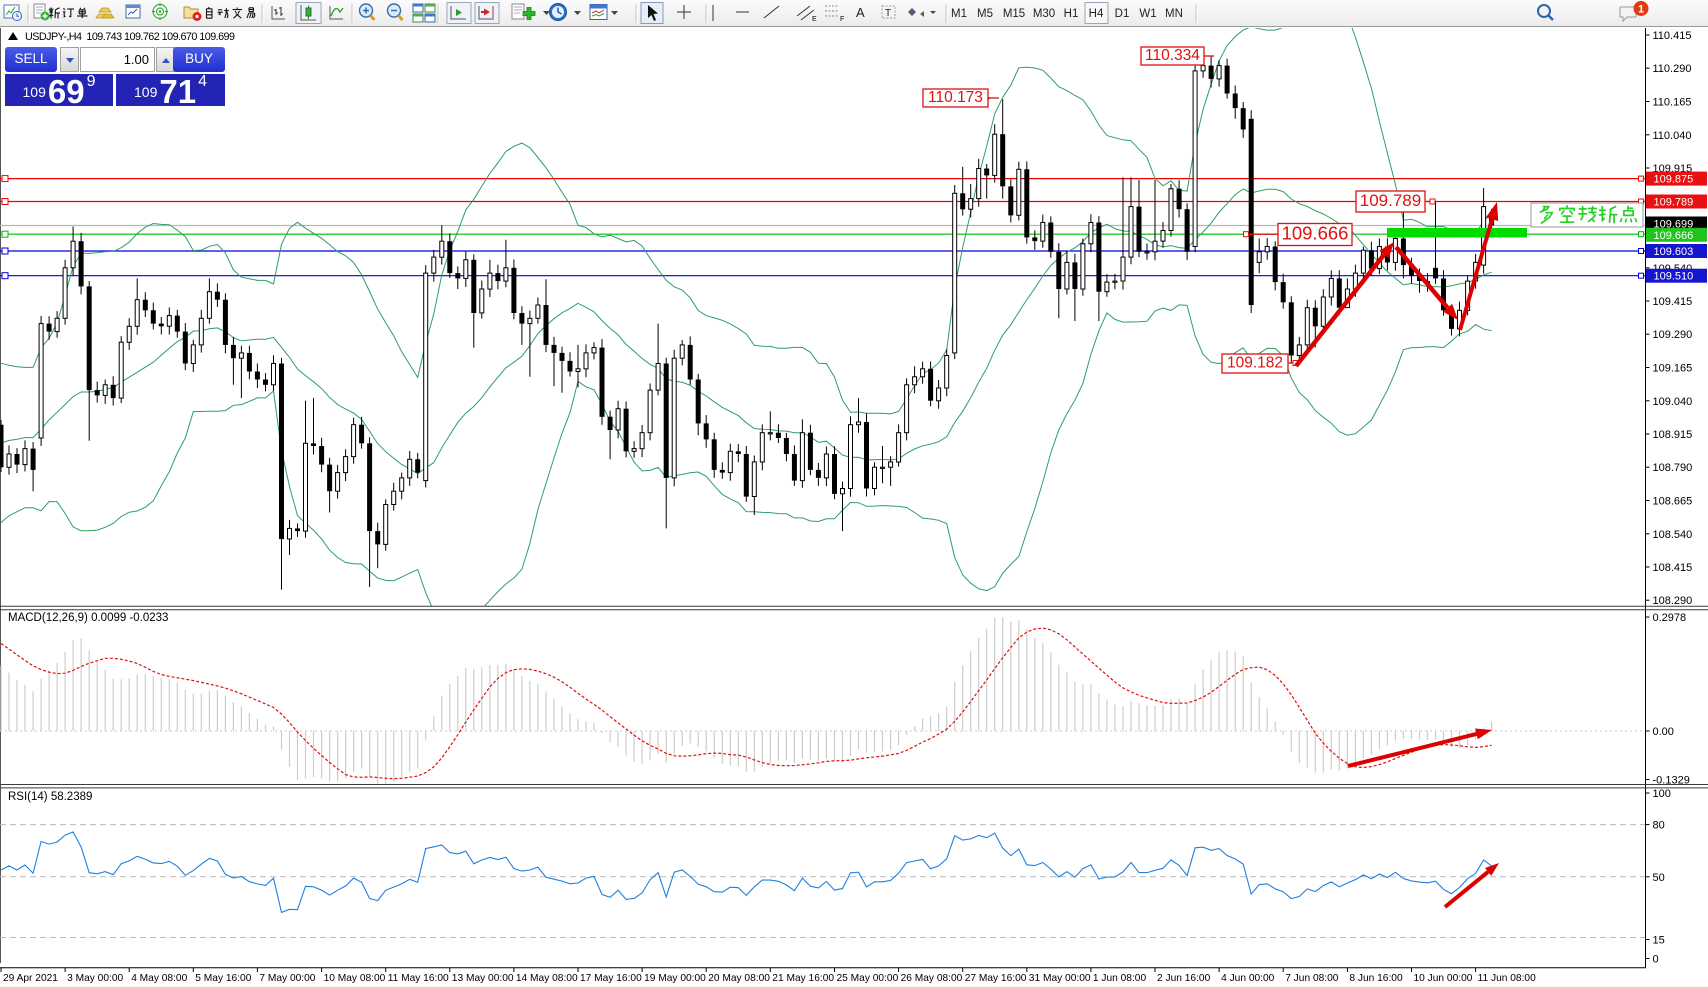 The height and width of the screenshot is (987, 1708). I want to click on svg-text: 2 Jun 16:00, so click(1184, 978).